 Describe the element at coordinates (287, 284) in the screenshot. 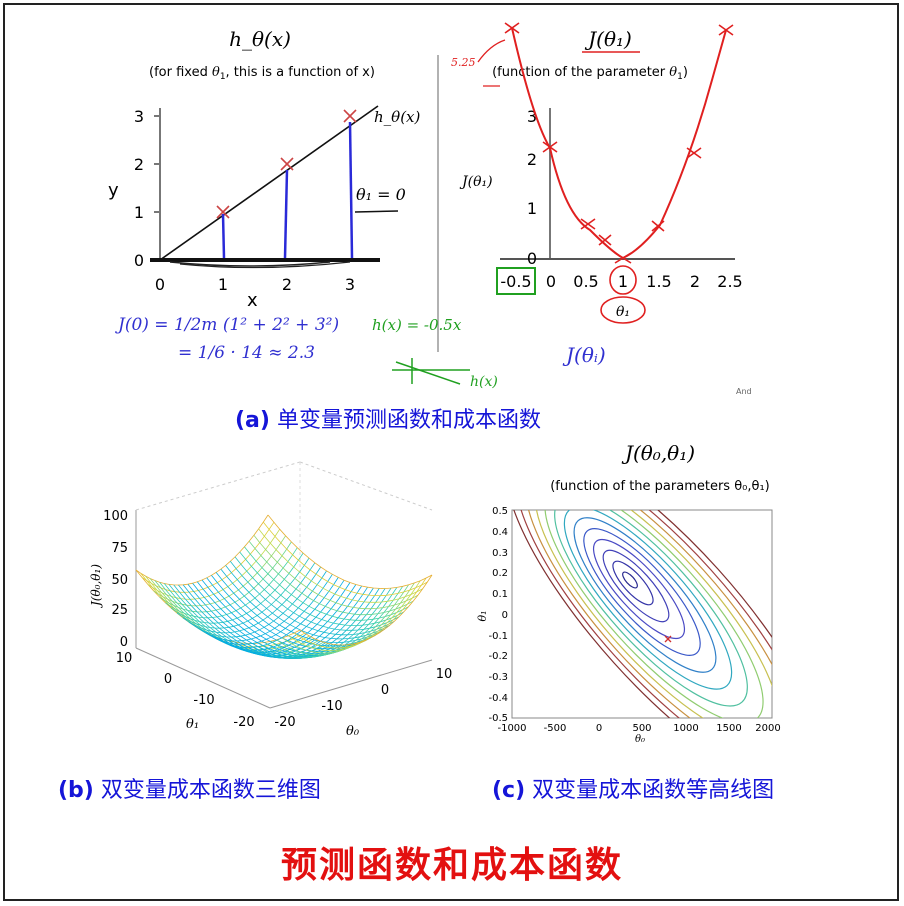

I see `left-xtick: 2` at that location.